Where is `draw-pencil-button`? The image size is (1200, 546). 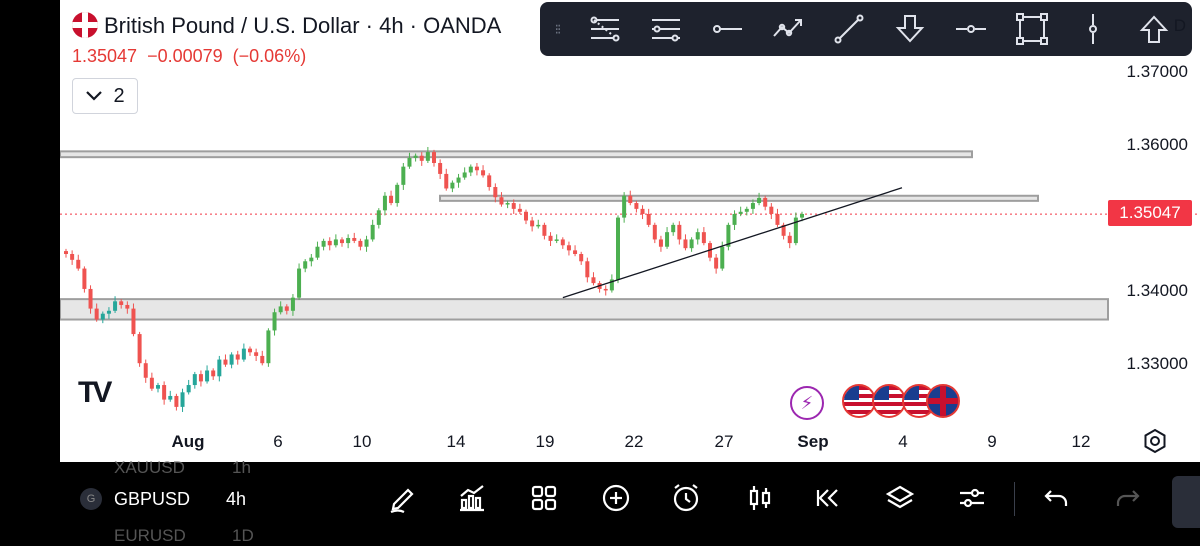 draw-pencil-button is located at coordinates (402, 498).